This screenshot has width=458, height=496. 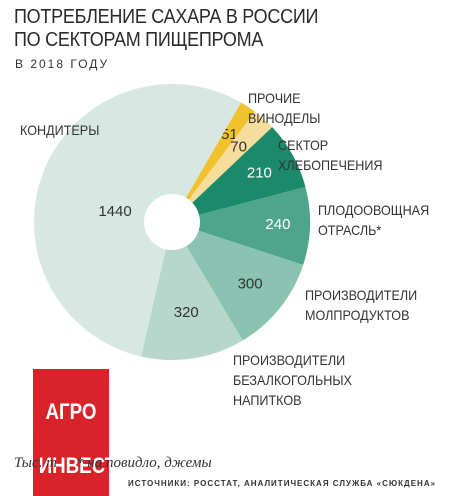 I want to click on category-label: ПРОИЗВОДИТЕЛИ МОЛПРОДУКТОВ, so click(x=361, y=305).